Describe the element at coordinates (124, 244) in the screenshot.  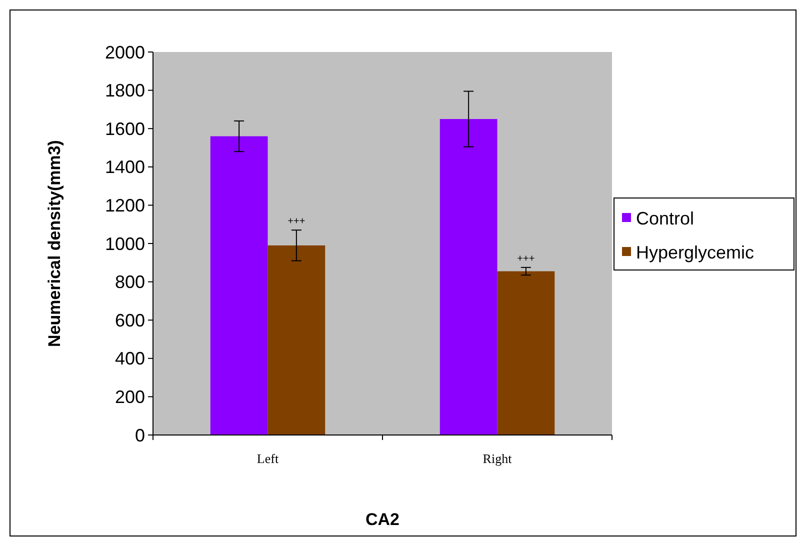
I see `y-tick-label: 1000` at that location.